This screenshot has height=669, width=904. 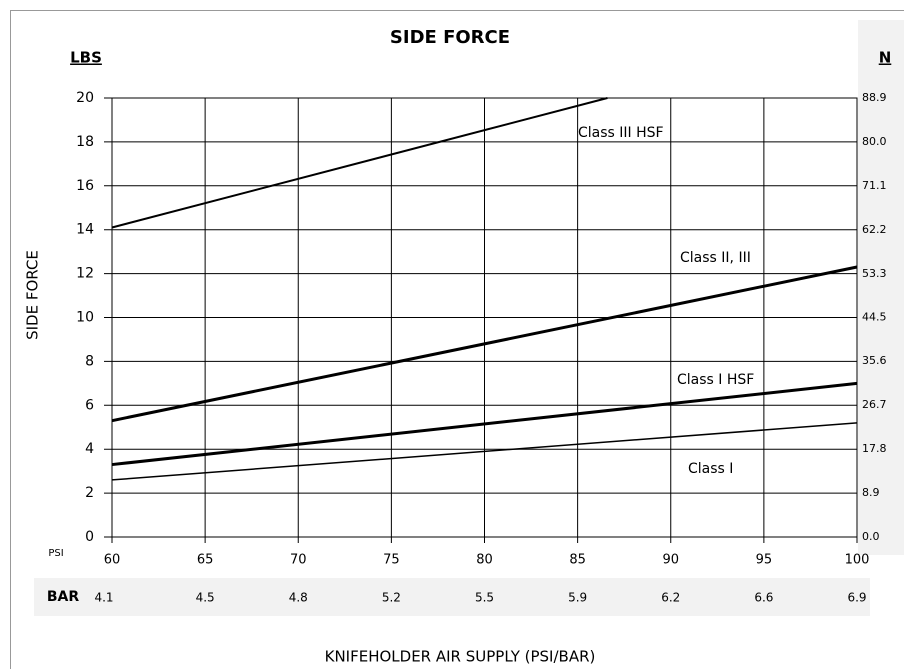 I want to click on x-tick-label: 75, so click(x=391, y=560).